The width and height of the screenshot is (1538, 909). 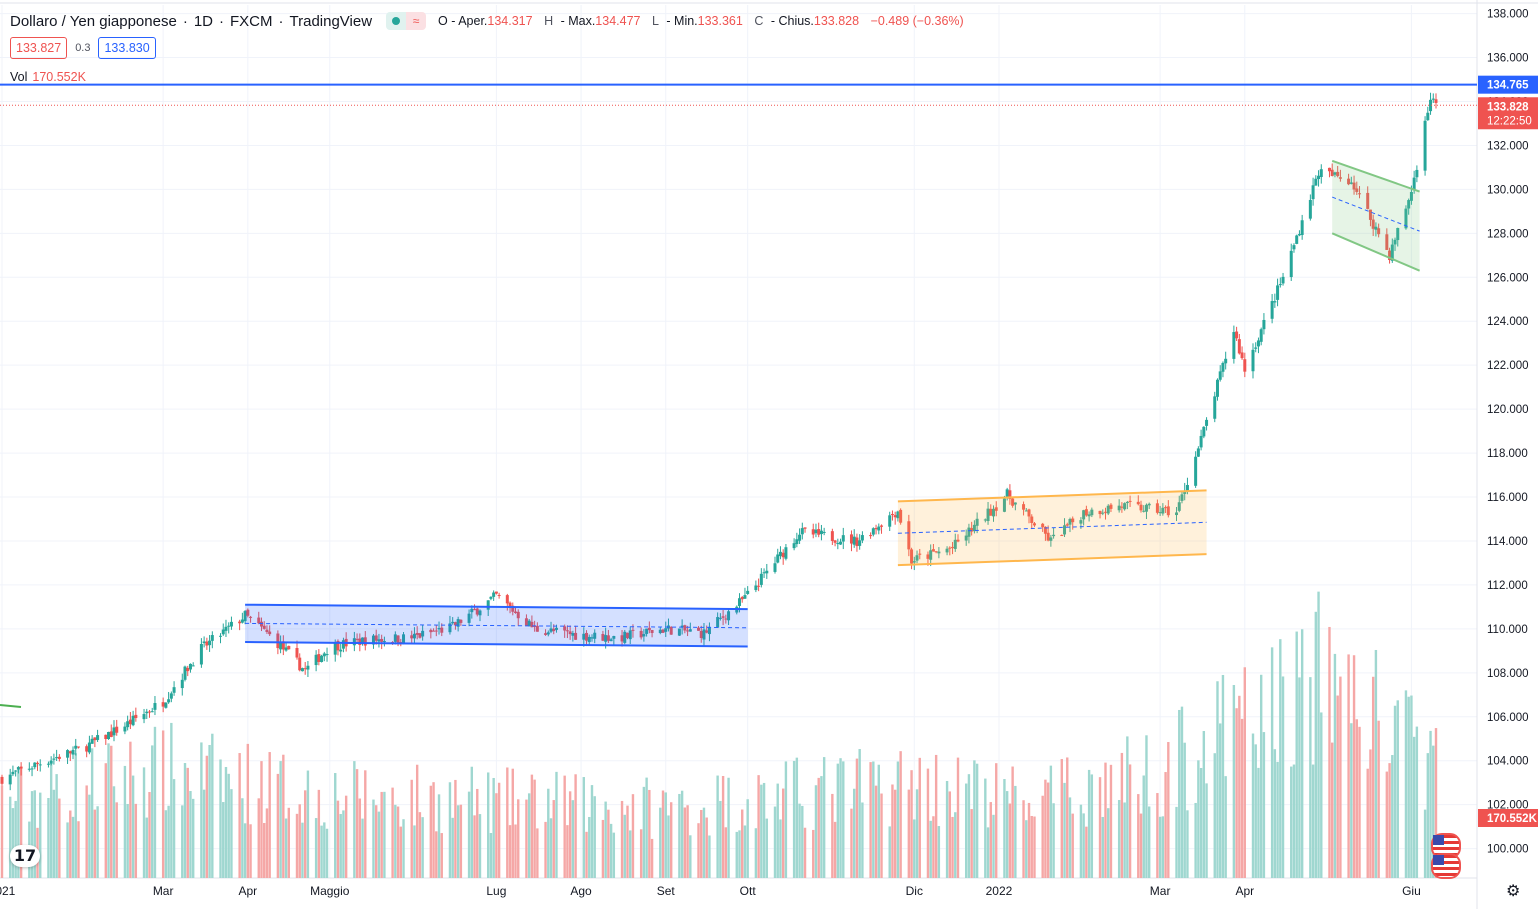 What do you see at coordinates (83, 48) in the screenshot?
I see `trade-box: 133.827 0.3 133.830` at bounding box center [83, 48].